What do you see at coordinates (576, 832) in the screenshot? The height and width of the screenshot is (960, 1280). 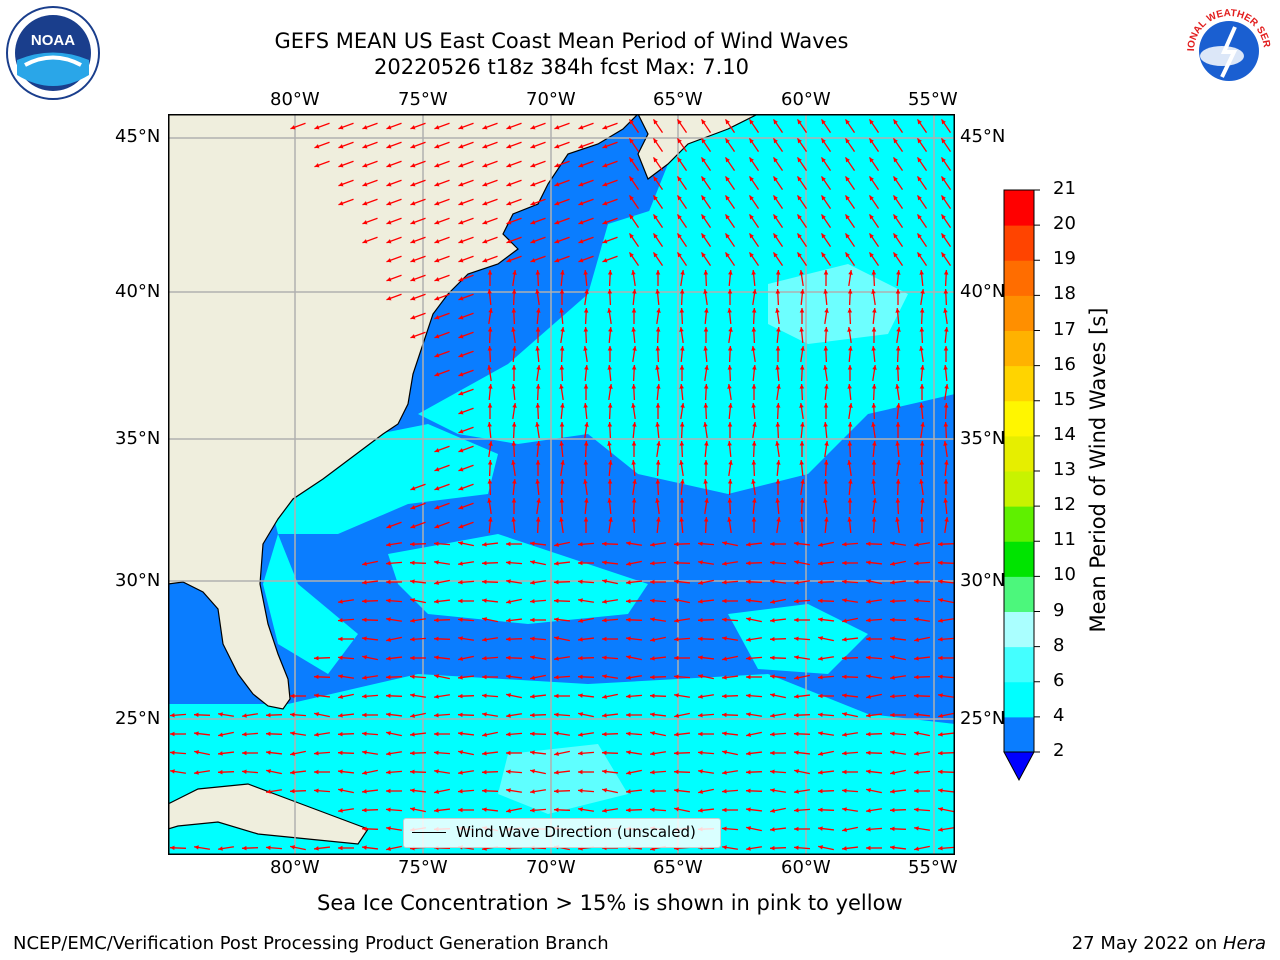 I see `legend-label: Wind Wave Direction (unscaled)` at bounding box center [576, 832].